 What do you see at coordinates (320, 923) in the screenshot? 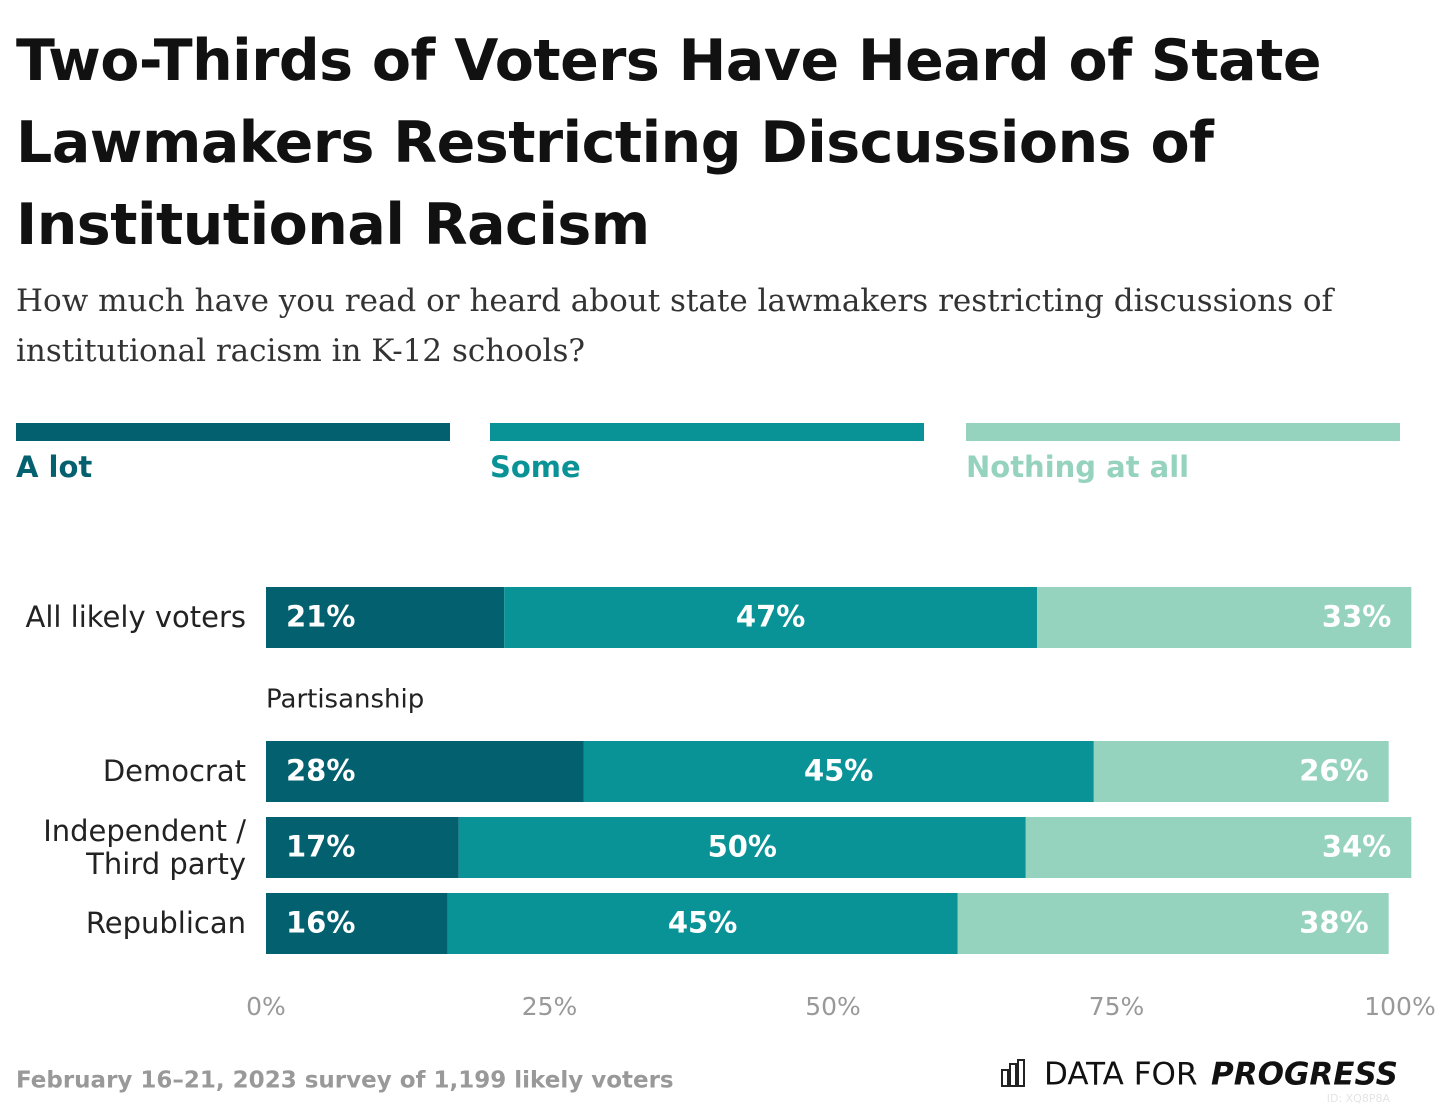
I see `data-label: 16%` at bounding box center [320, 923].